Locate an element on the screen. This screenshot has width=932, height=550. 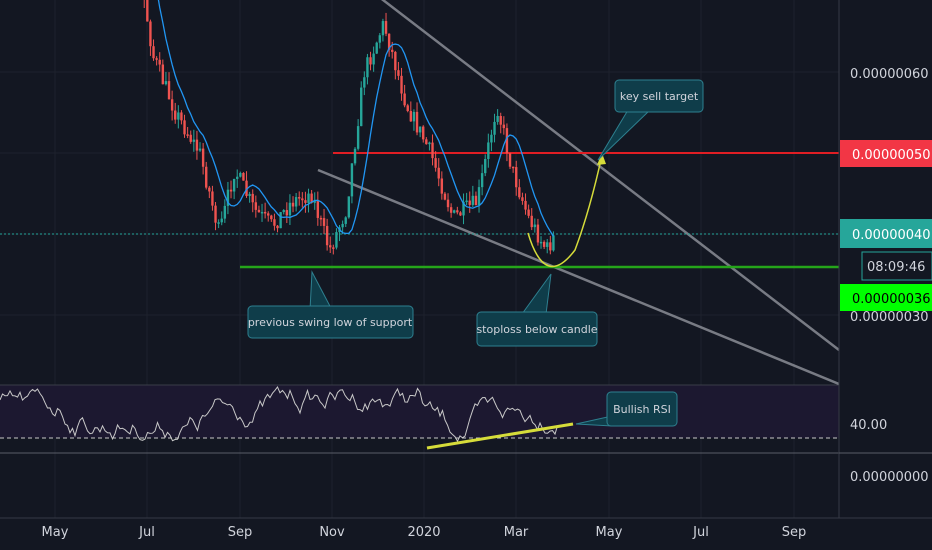
callout-bullish-rsi: Bullish RSI is located at coordinates (626, 409).